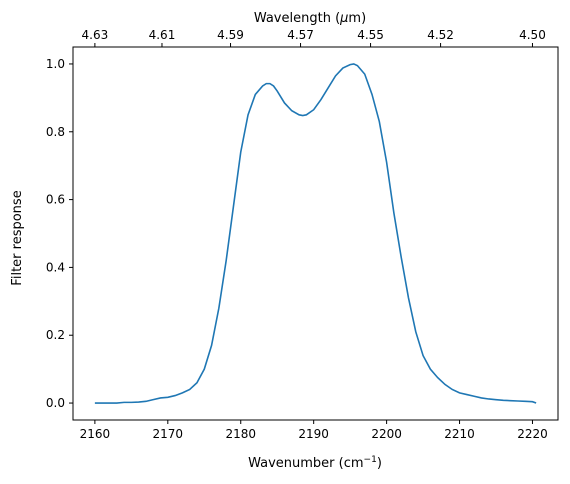 Image resolution: width=570 pixels, height=484 pixels. I want to click on top-tick-label: 4.63, so click(95, 35).